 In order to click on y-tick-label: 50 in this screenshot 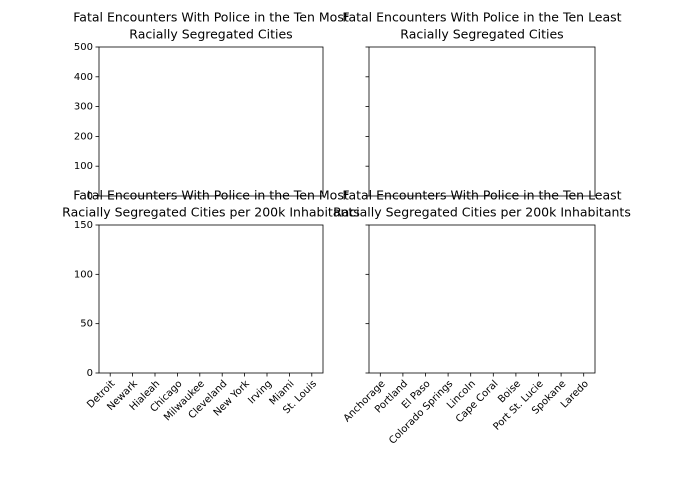, I will do `click(86, 324)`.